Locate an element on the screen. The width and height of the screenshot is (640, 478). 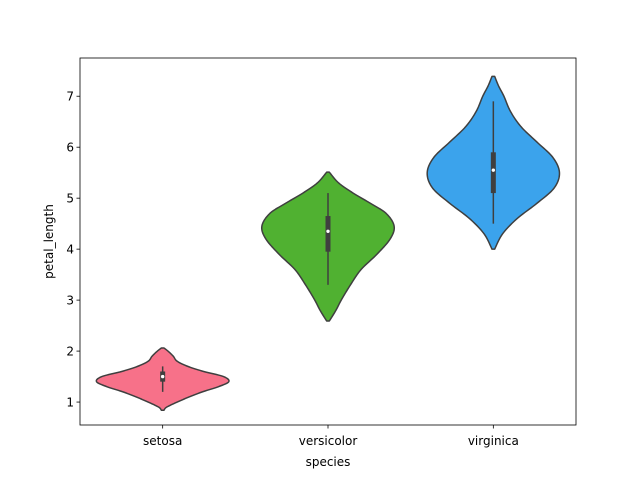
violin-setosa is located at coordinates (162, 379).